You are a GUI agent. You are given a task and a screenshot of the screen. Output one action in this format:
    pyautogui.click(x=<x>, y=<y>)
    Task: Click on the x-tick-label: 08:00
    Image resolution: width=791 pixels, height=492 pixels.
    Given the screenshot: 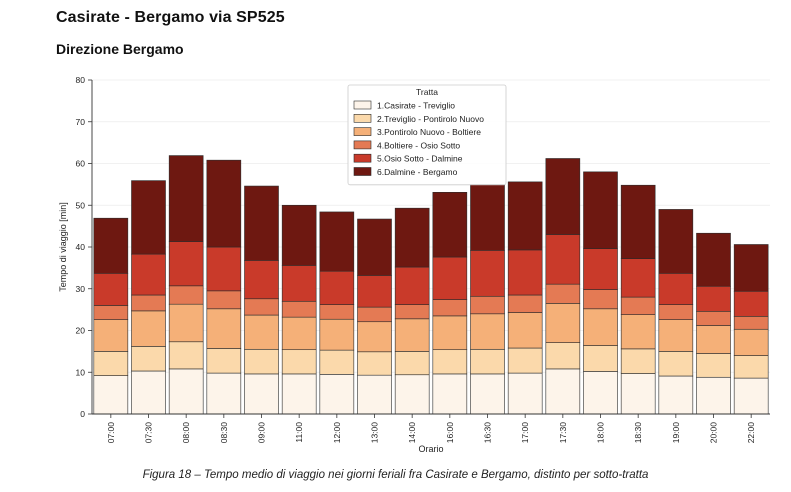 What is the action you would take?
    pyautogui.click(x=186, y=433)
    